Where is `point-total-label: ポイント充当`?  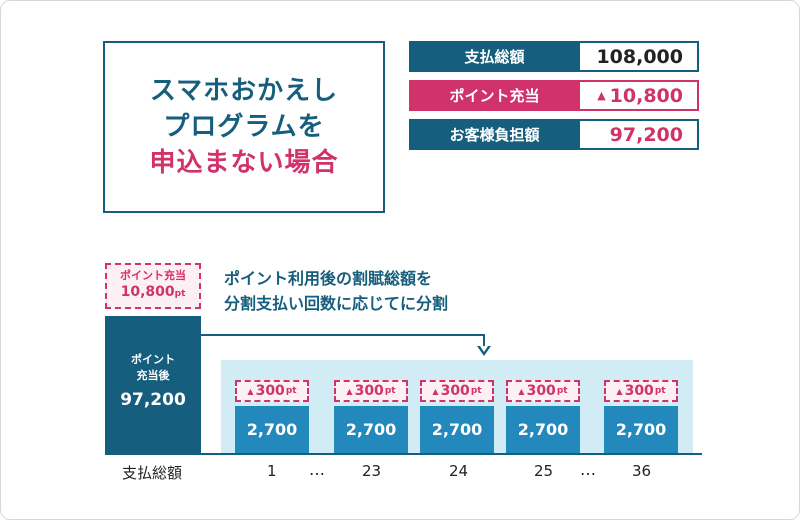 point-total-label: ポイント充当 is located at coordinates (153, 275).